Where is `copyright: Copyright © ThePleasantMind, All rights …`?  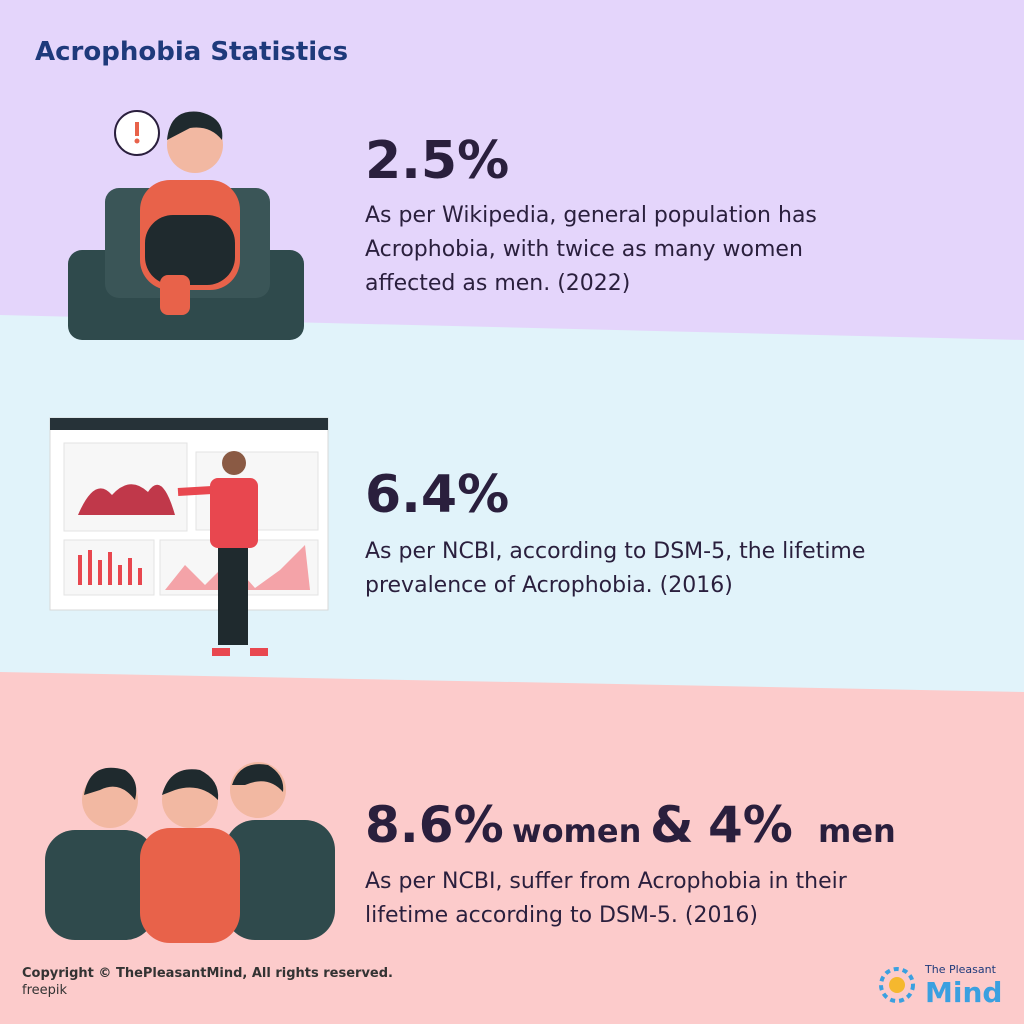 copyright: Copyright © ThePleasantMind, All rights … is located at coordinates (207, 973).